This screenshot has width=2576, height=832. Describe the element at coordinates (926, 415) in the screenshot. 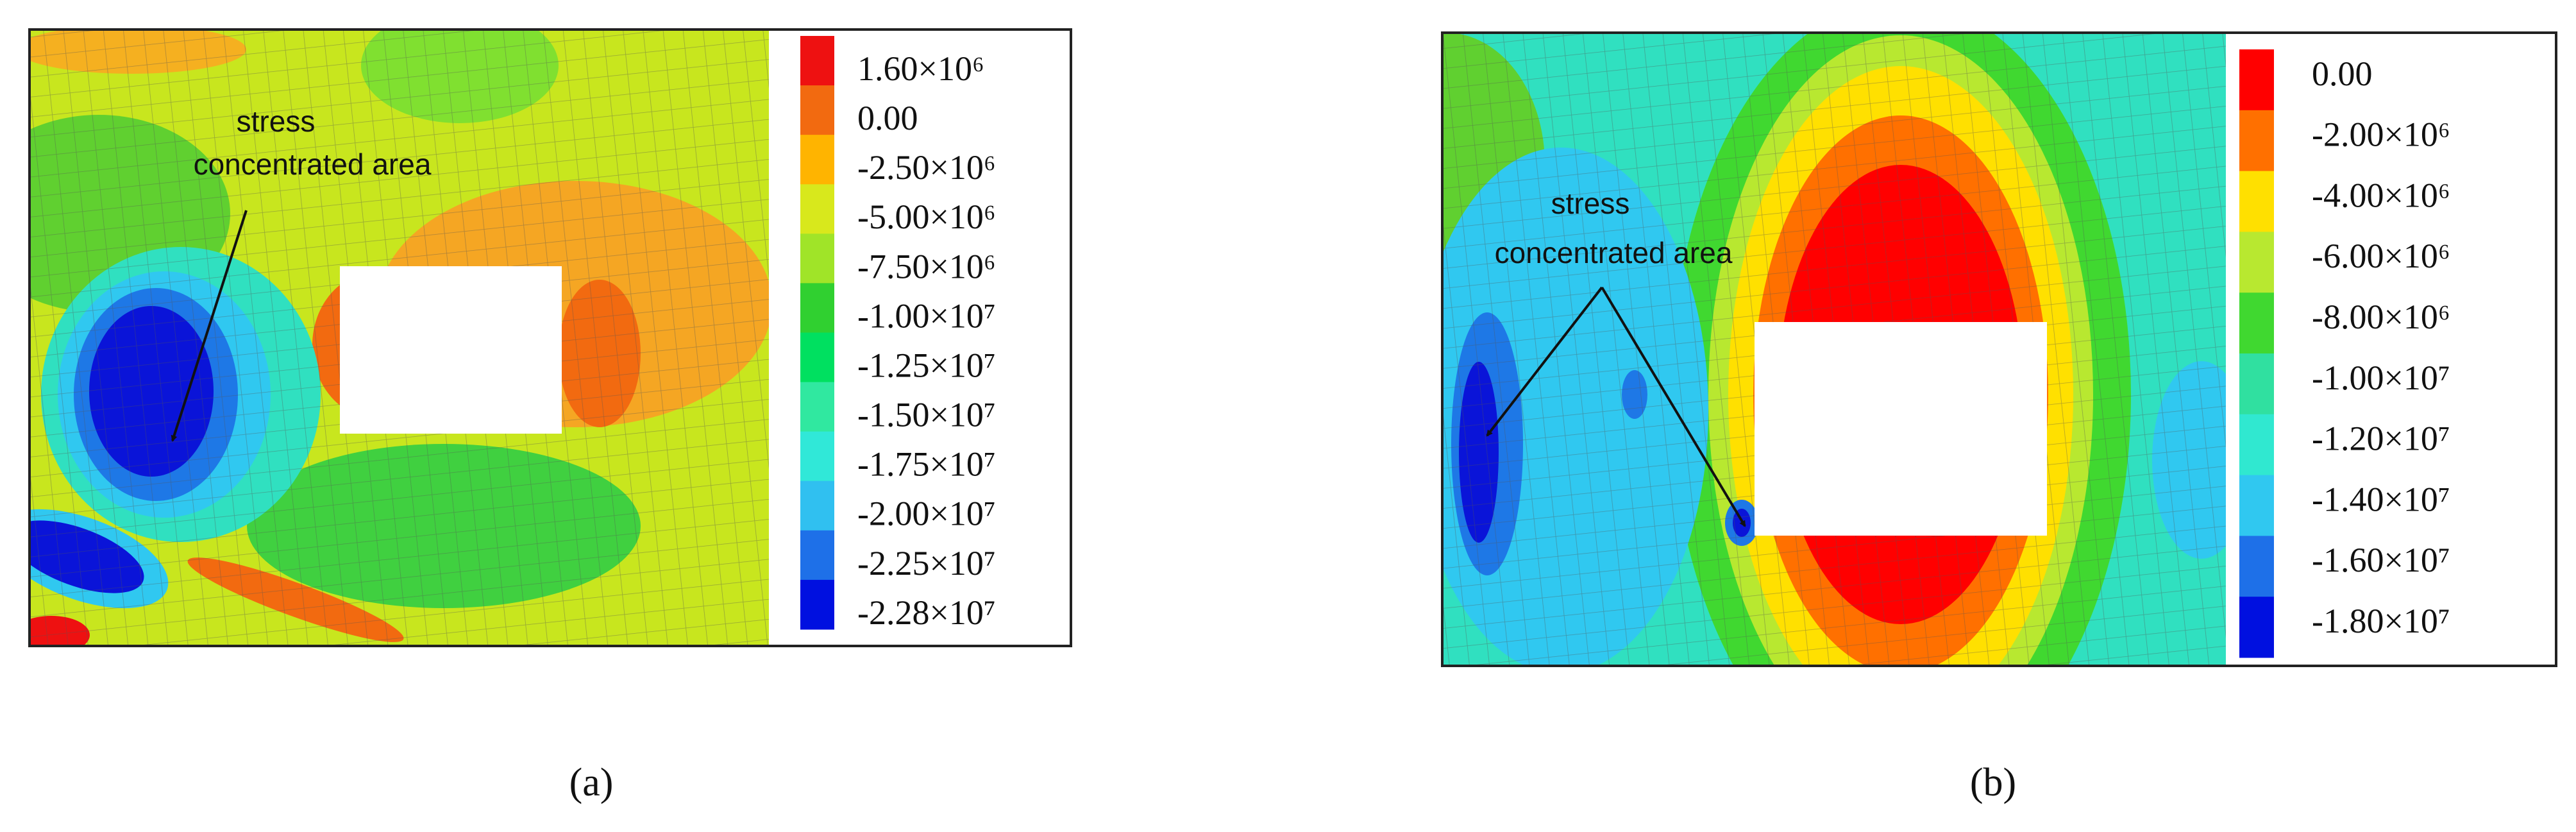

I see `legend-label: -1.50×10⁷` at that location.